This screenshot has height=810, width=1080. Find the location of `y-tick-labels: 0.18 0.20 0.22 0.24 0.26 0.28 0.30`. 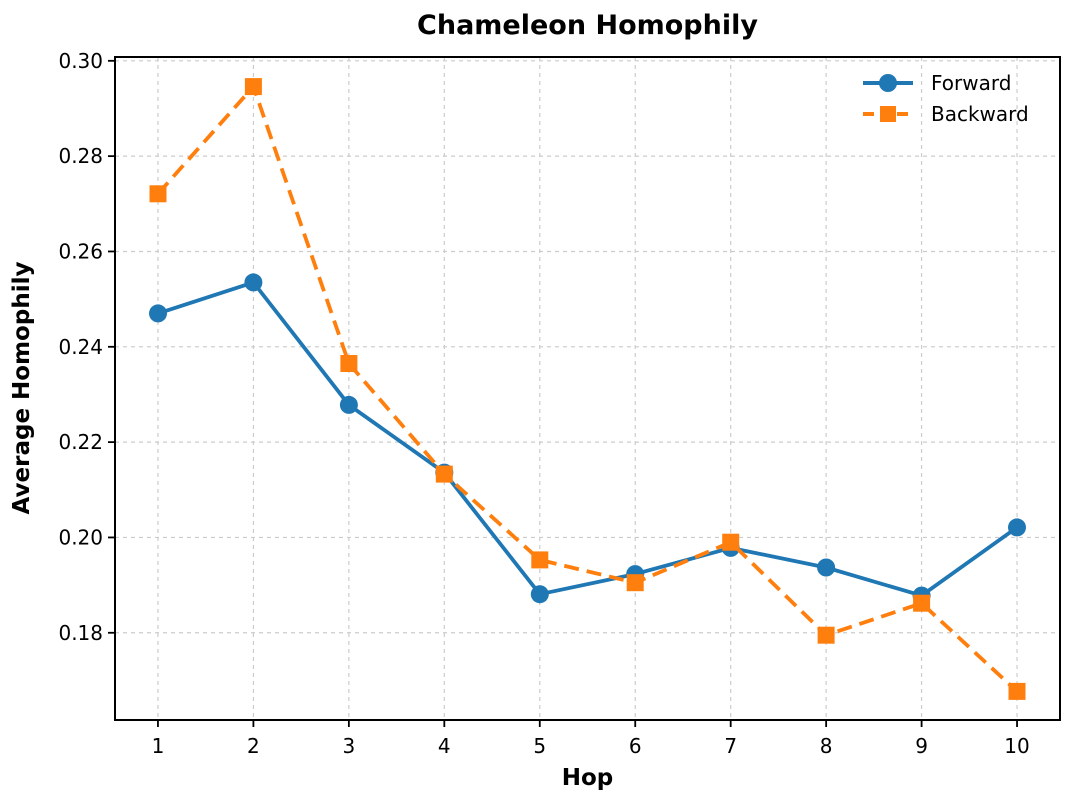

y-tick-labels: 0.18 0.20 0.22 0.24 0.26 0.28 0.30 is located at coordinates (80, 347).